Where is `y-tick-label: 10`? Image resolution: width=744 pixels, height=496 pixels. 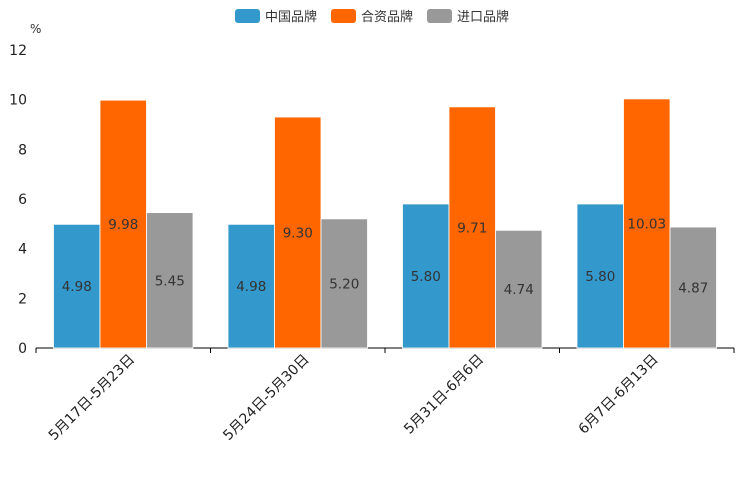 y-tick-label: 10 is located at coordinates (18, 101).